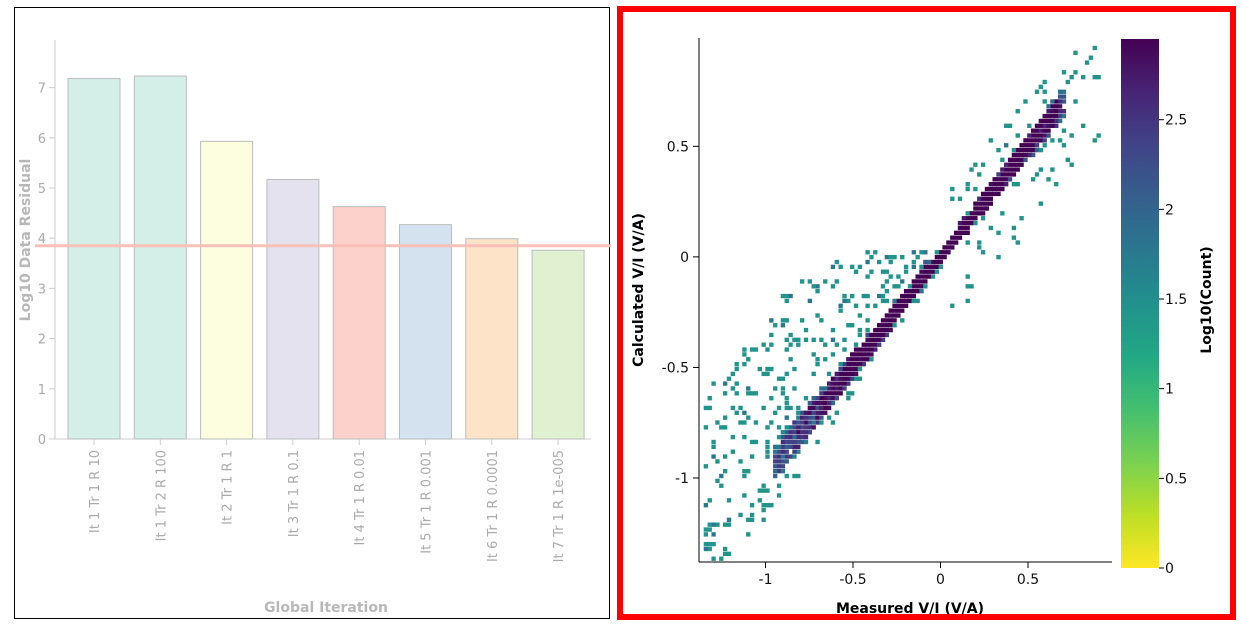 The image size is (1242, 627). What do you see at coordinates (1169, 569) in the screenshot?
I see `colorbar-tick-label: 0` at bounding box center [1169, 569].